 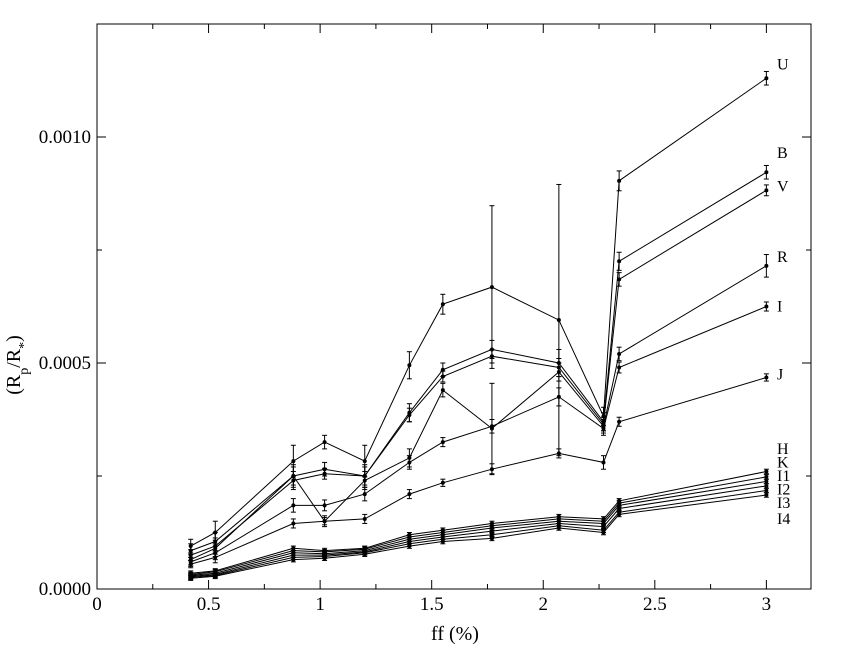 I want to click on y-axis-label-sub1: p, so click(x=24, y=371).